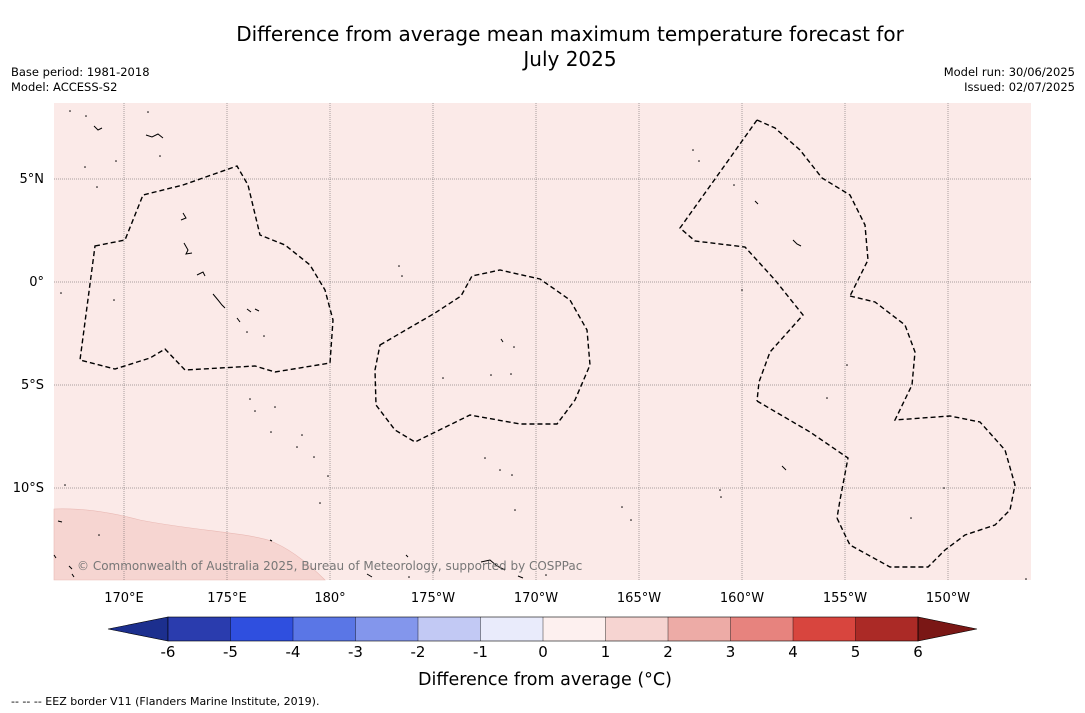 The width and height of the screenshot is (1085, 713). I want to click on lon-label-170e: 170°E, so click(124, 598).